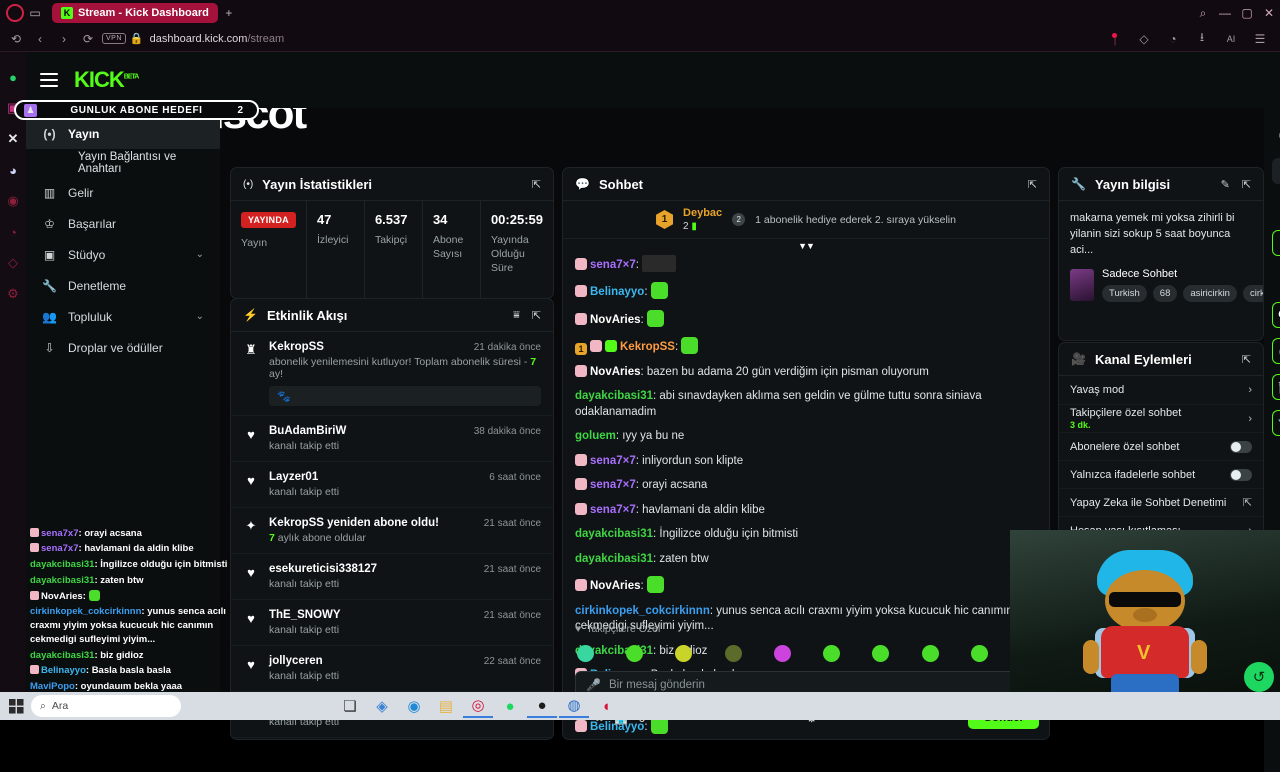 The image size is (1280, 772). What do you see at coordinates (293, 477) in the screenshot?
I see `activity-username: Layzer01` at bounding box center [293, 477].